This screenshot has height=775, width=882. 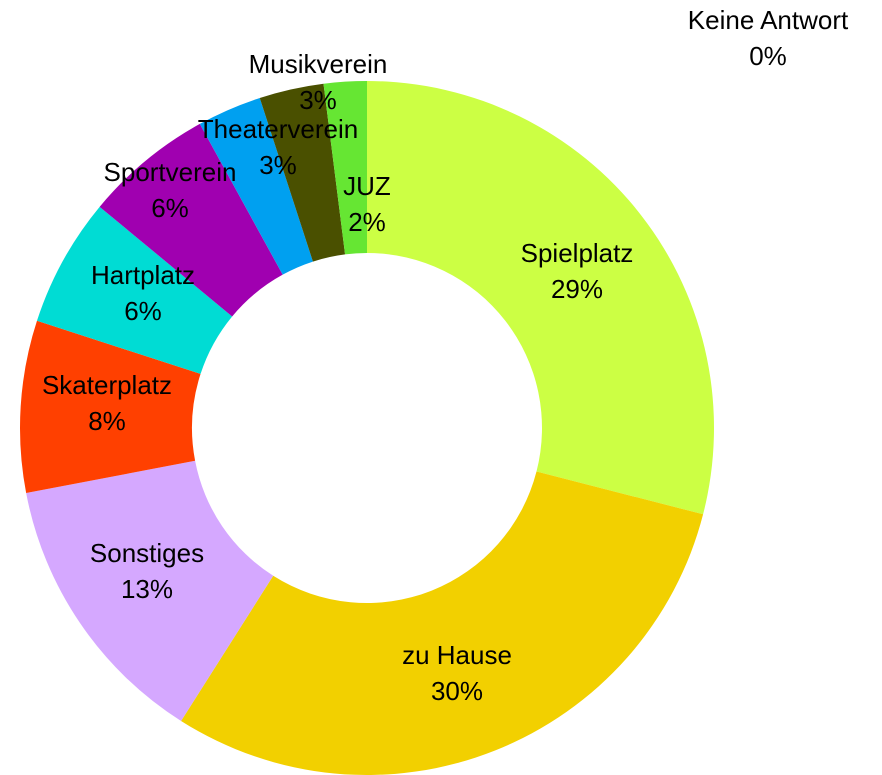 What do you see at coordinates (457, 691) in the screenshot?
I see `value-label: 30%` at bounding box center [457, 691].